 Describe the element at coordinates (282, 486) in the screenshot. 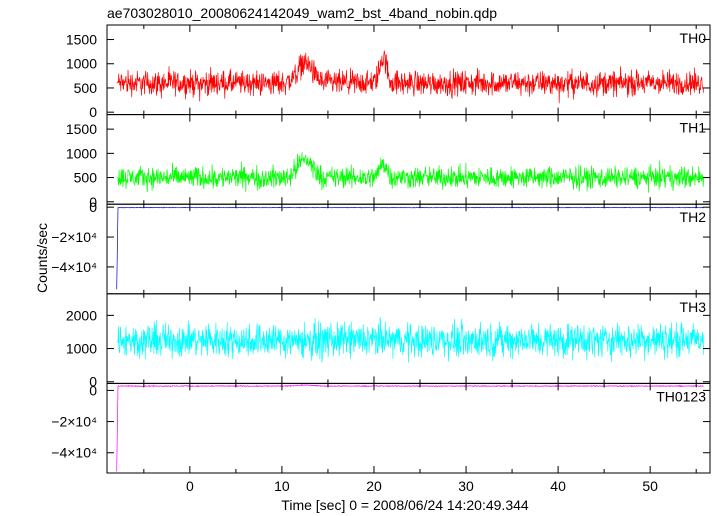

I see `x-tick-label: 10` at that location.